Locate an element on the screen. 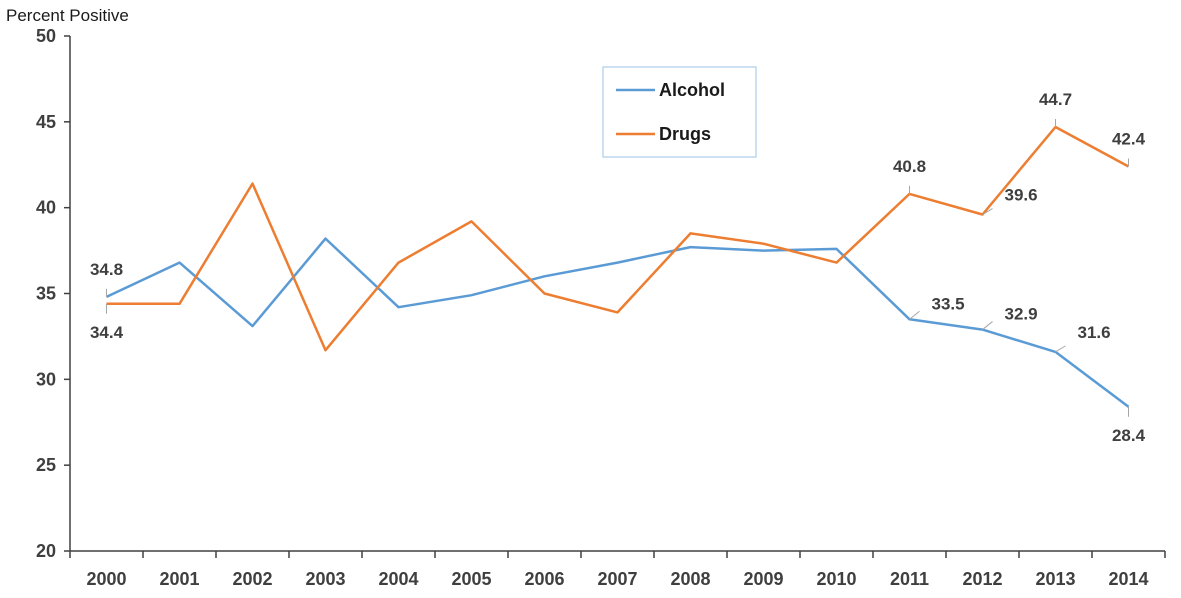 This screenshot has height=598, width=1181. y-tick-label: 20 is located at coordinates (46, 551).